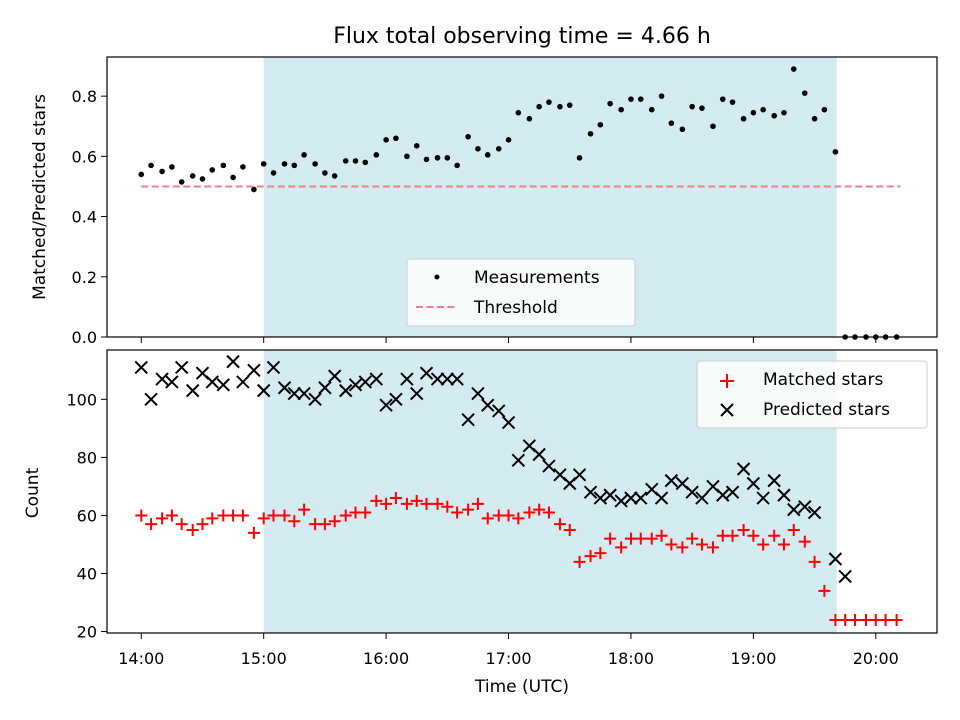 The height and width of the screenshot is (720, 960). I want to click on matched-stars-legend-marker, so click(727, 381).